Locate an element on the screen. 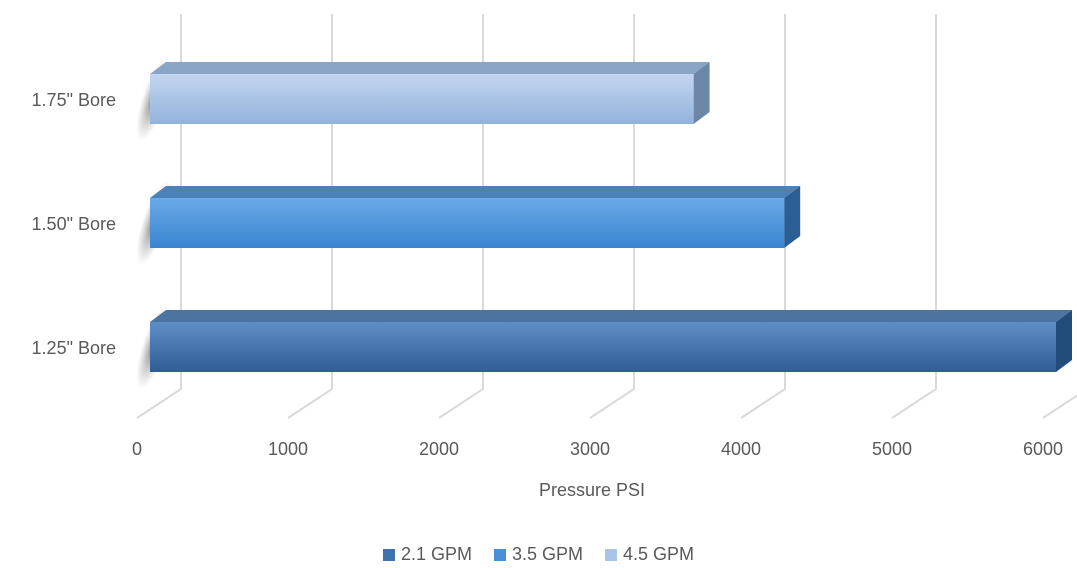 The image size is (1077, 568). x-tick-label: 2000 is located at coordinates (439, 449).